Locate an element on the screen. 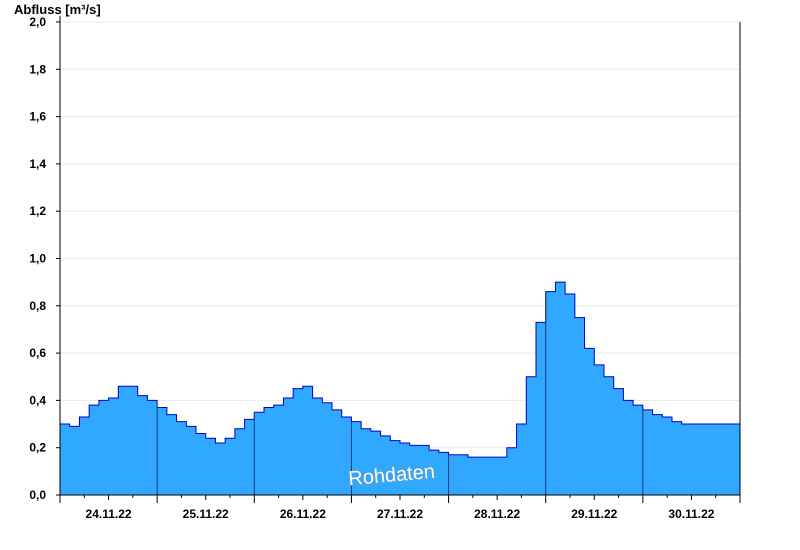  x-tick-label: 26.11.22 is located at coordinates (303, 514).